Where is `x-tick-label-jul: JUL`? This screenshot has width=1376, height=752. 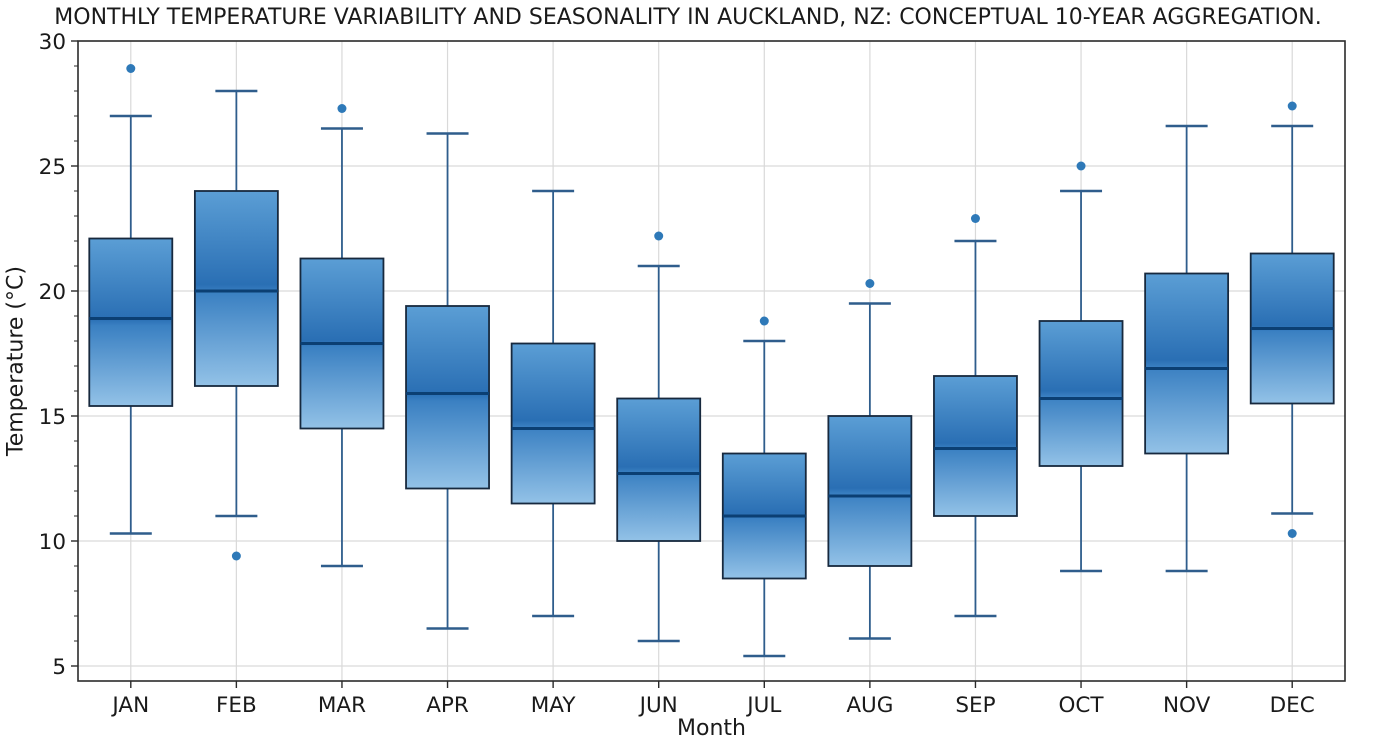 x-tick-label-jul: JUL is located at coordinates (763, 705).